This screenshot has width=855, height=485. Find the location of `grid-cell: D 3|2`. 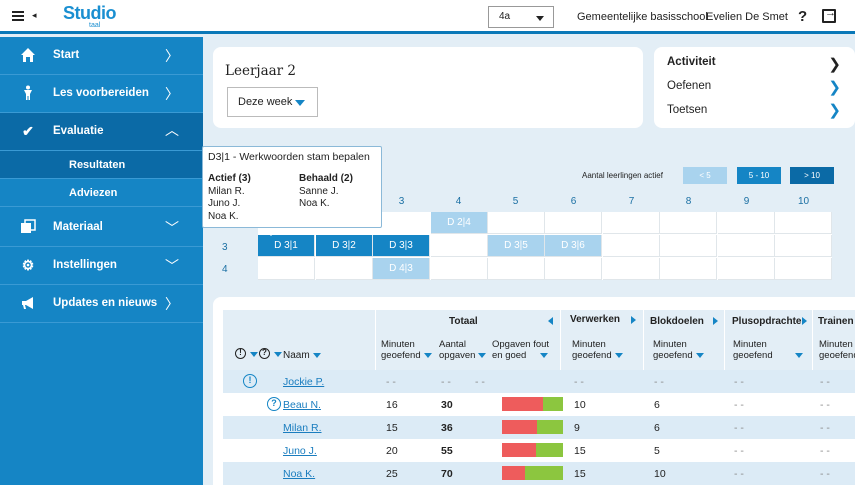

grid-cell: D 3|2 is located at coordinates (344, 246).